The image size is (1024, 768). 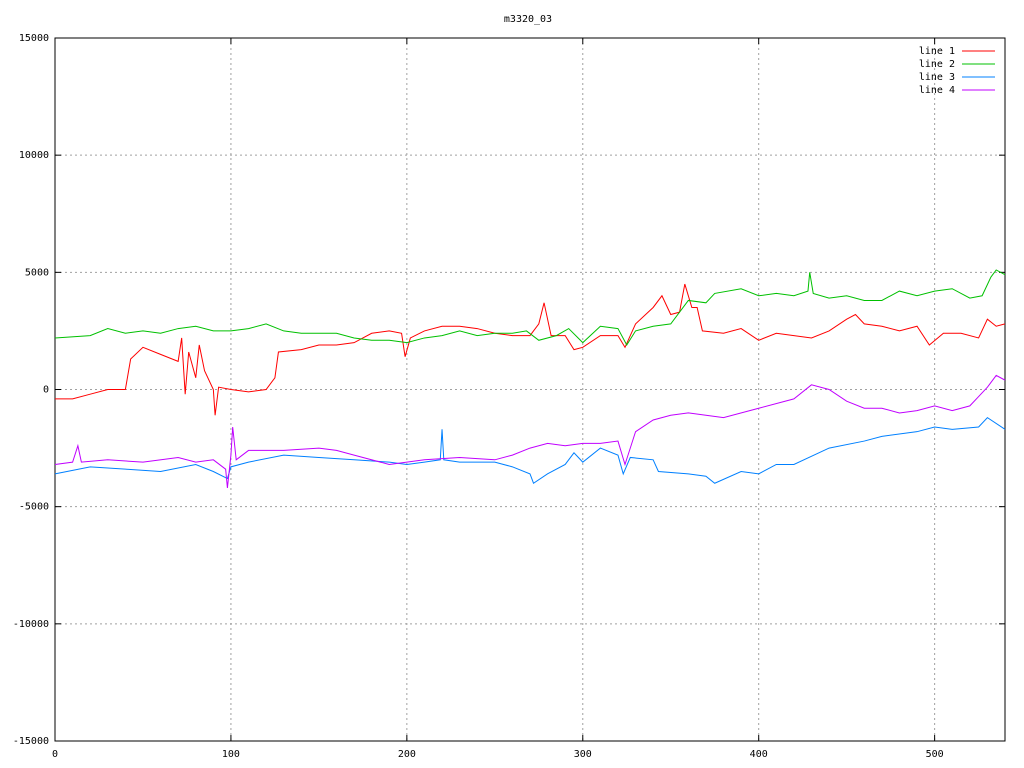 What do you see at coordinates (937, 77) in the screenshot?
I see `legend-label: line 3` at bounding box center [937, 77].